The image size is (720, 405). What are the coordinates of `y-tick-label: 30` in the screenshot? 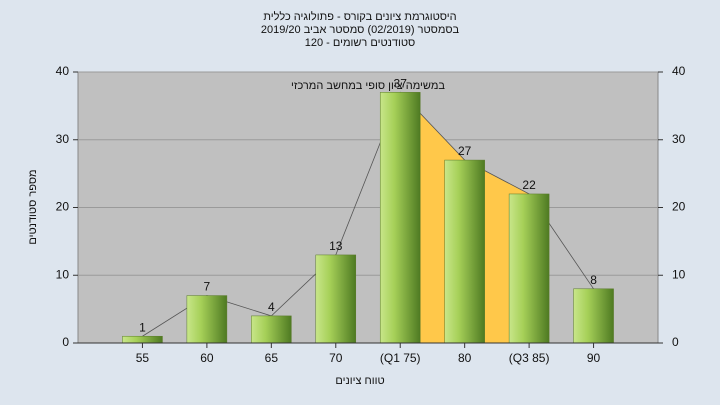 It's located at (63, 139).